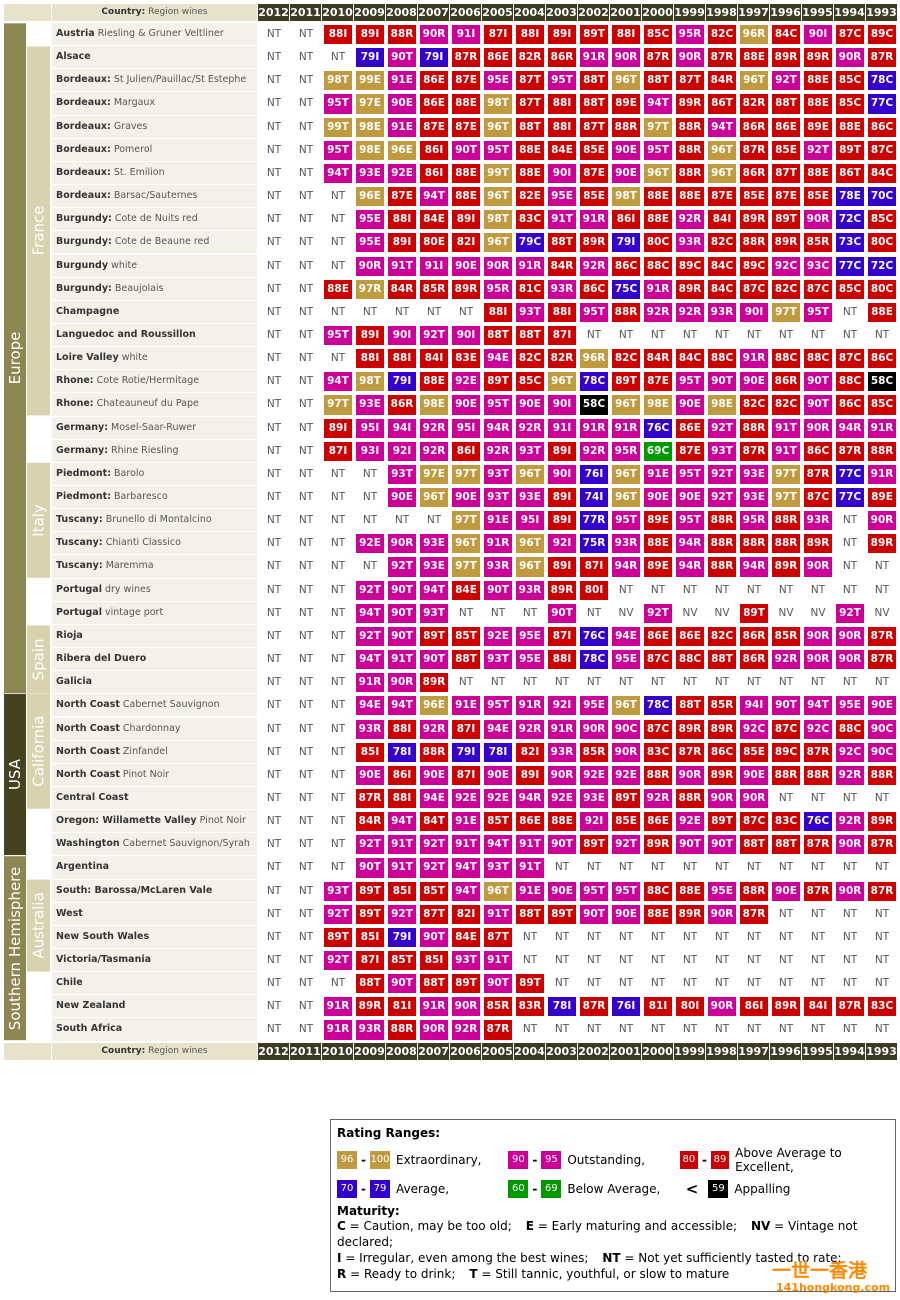 Image resolution: width=900 pixels, height=1300 pixels. Describe the element at coordinates (402, 983) in the screenshot. I see `rating-cell: 90T` at that location.